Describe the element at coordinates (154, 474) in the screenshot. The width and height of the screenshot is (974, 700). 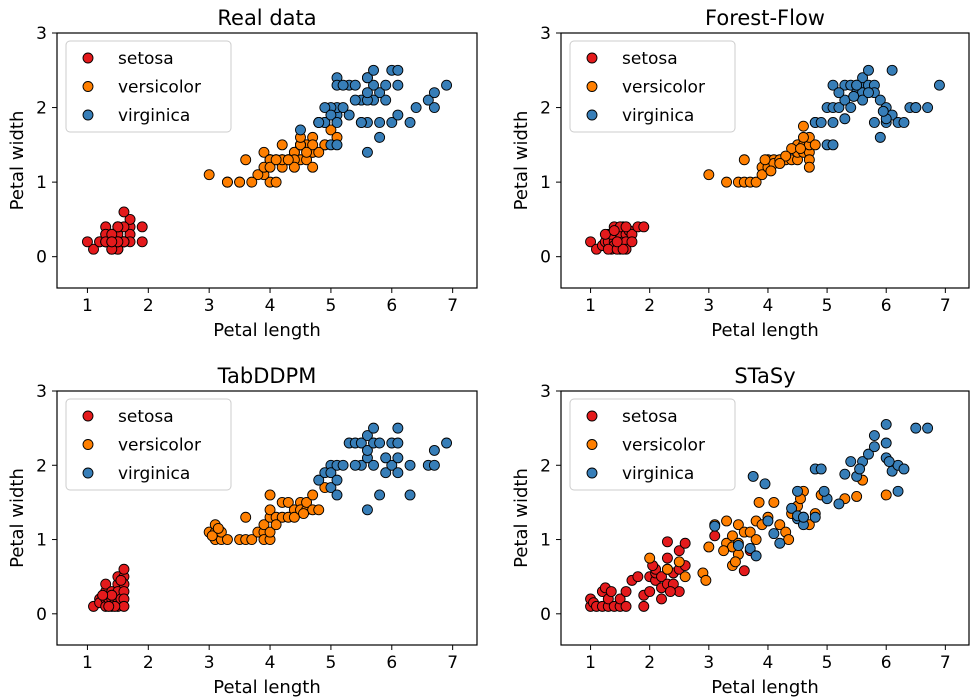
I see `legend-label-virginica: virginica` at that location.